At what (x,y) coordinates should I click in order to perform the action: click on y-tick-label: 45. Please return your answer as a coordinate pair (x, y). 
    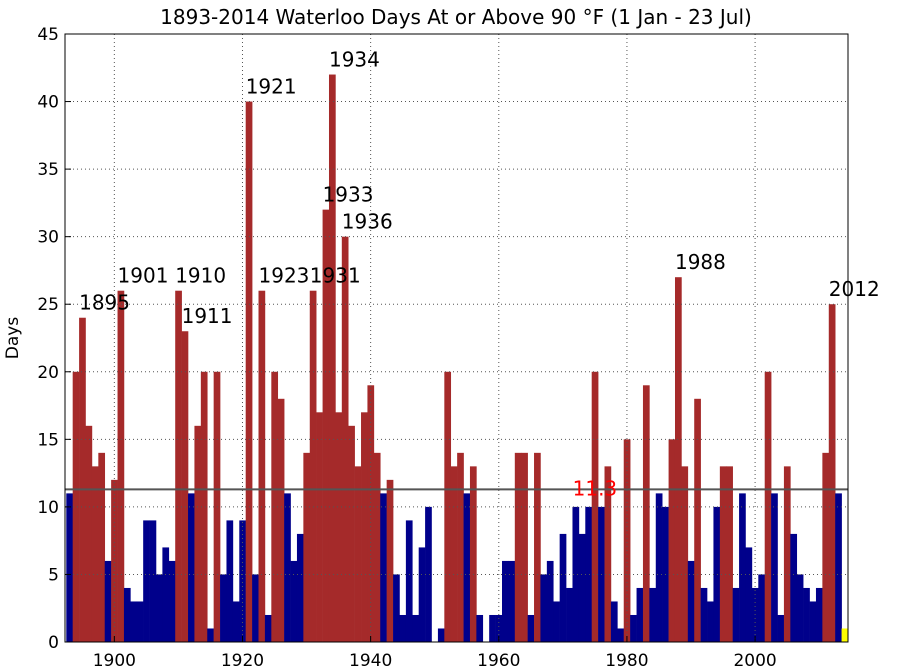
    Looking at the image, I should click on (48, 35).